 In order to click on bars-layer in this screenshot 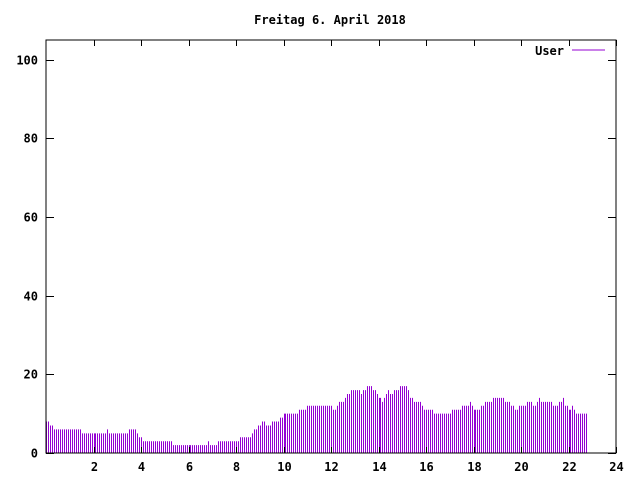, I will do `click(316, 419)`.